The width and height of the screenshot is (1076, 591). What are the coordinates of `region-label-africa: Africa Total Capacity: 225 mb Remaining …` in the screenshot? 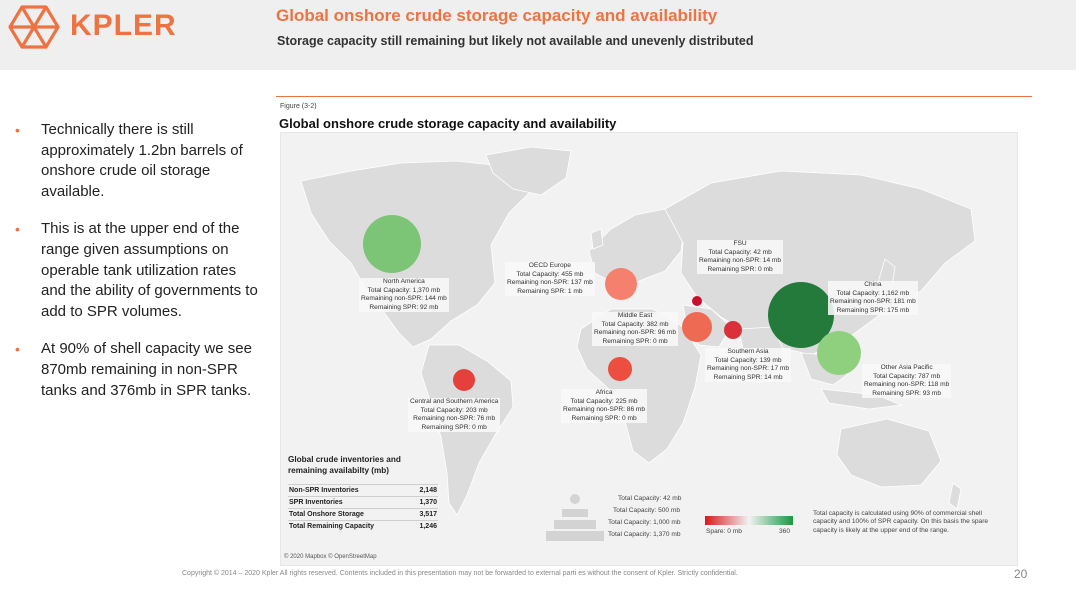 It's located at (604, 406).